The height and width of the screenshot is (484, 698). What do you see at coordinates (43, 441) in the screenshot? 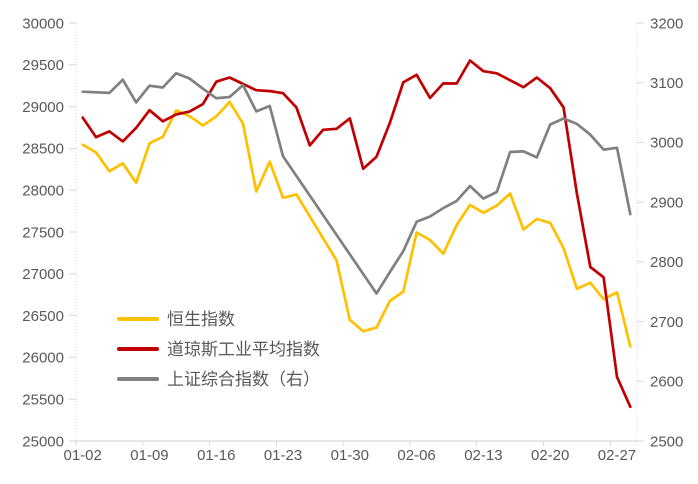
I see `y-axis-left-label: 25000` at bounding box center [43, 441].